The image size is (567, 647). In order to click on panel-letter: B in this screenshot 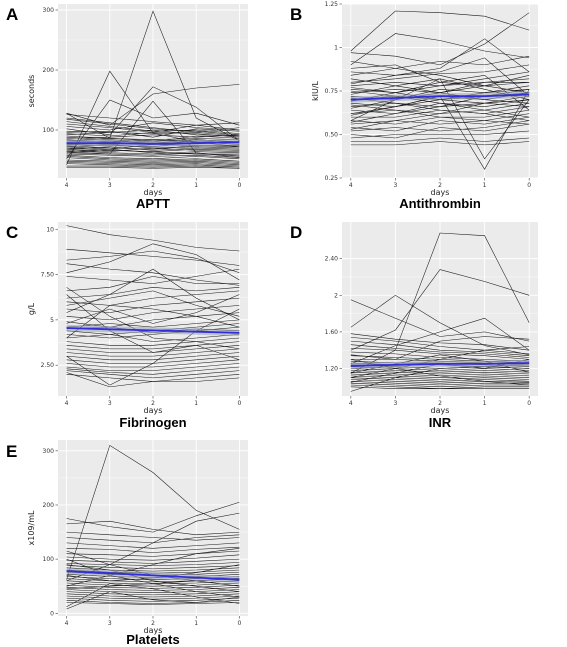, I will do `click(296, 14)`.